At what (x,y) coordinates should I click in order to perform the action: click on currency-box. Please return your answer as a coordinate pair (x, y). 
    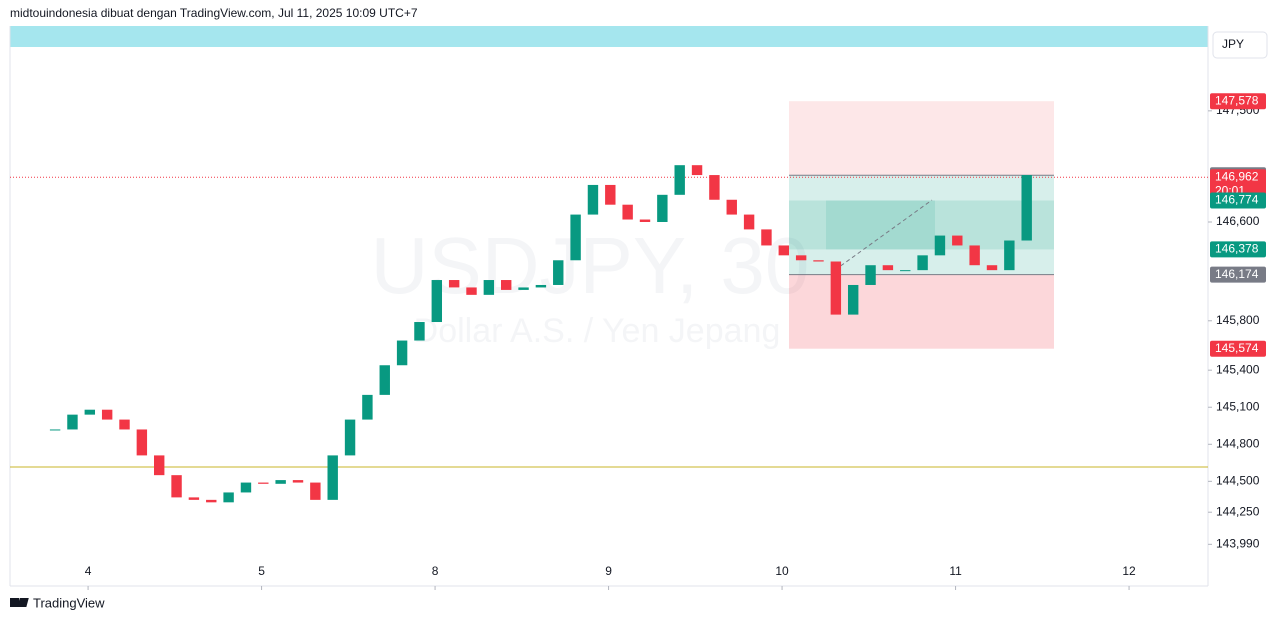
    Looking at the image, I should click on (1240, 45).